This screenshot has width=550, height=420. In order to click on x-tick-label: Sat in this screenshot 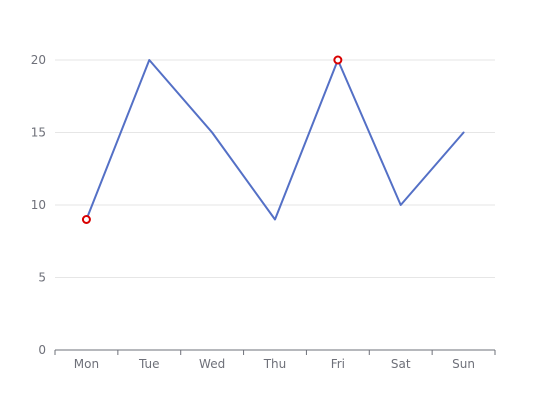, I will do `click(401, 364)`.